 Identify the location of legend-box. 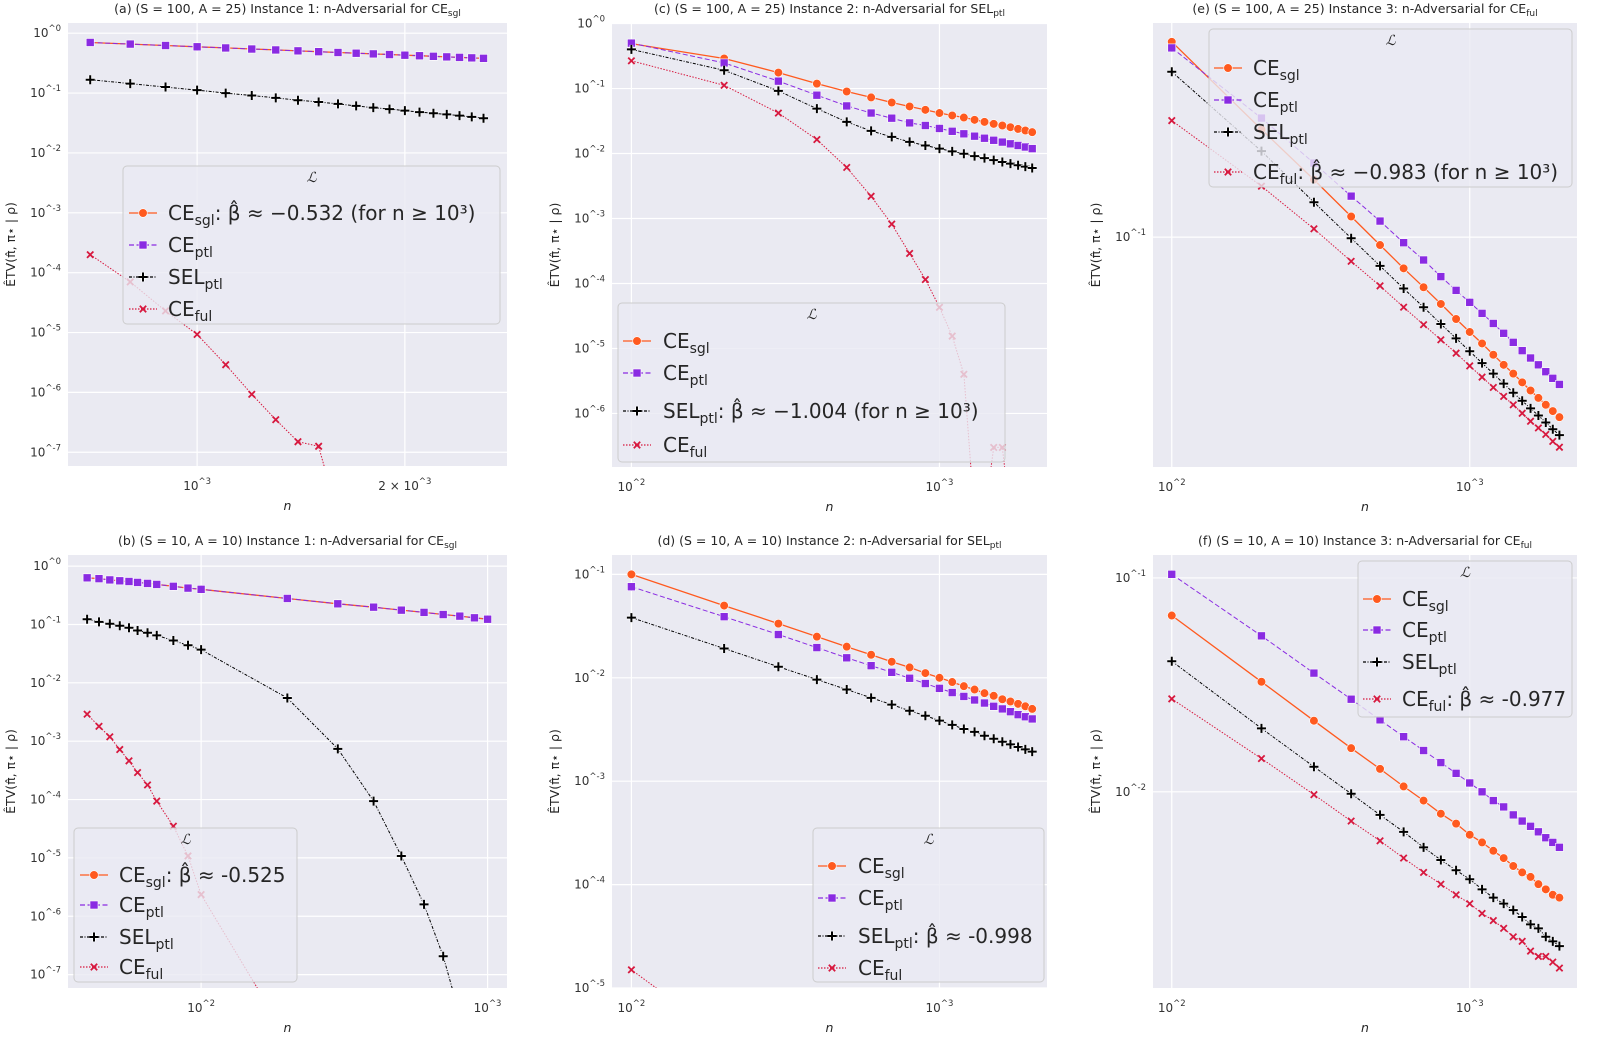
(311, 245).